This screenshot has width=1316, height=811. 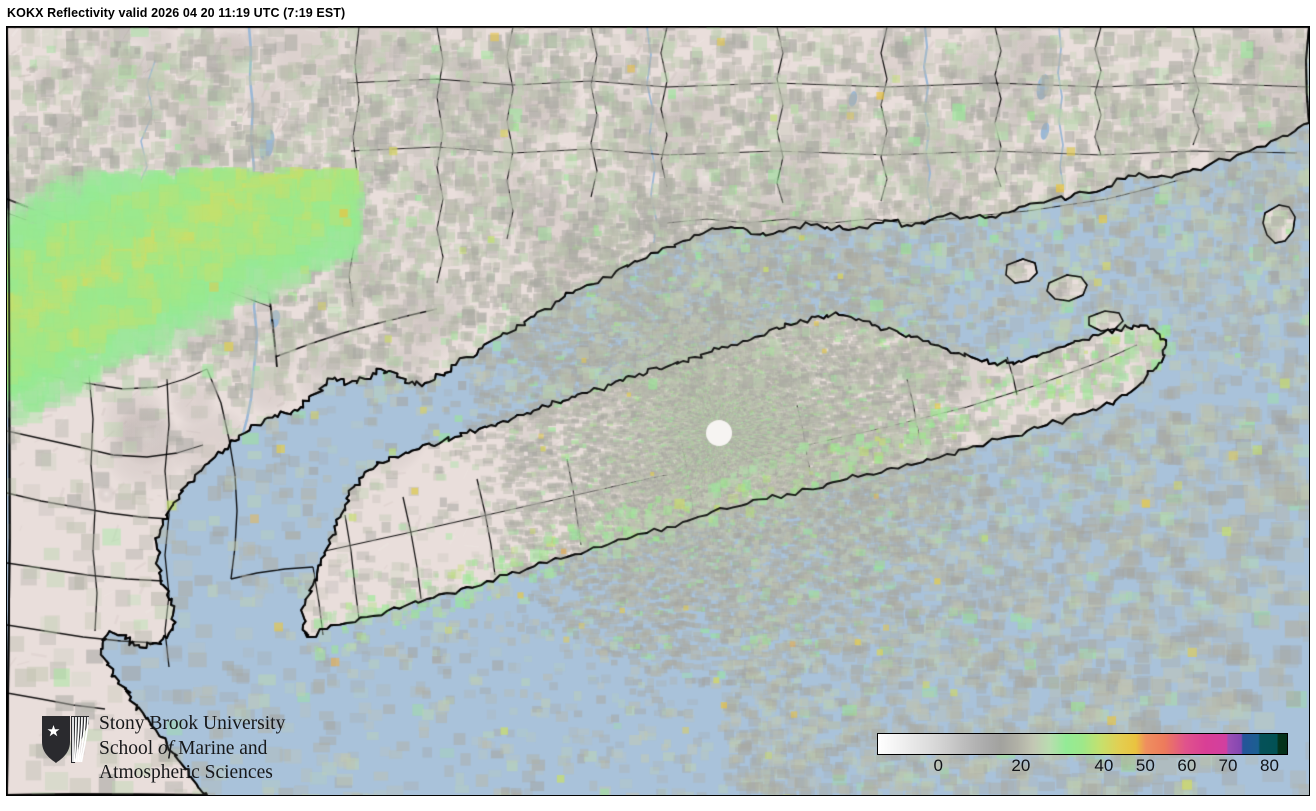 I want to click on colorbar-tick-20: 20, so click(x=1021, y=765).